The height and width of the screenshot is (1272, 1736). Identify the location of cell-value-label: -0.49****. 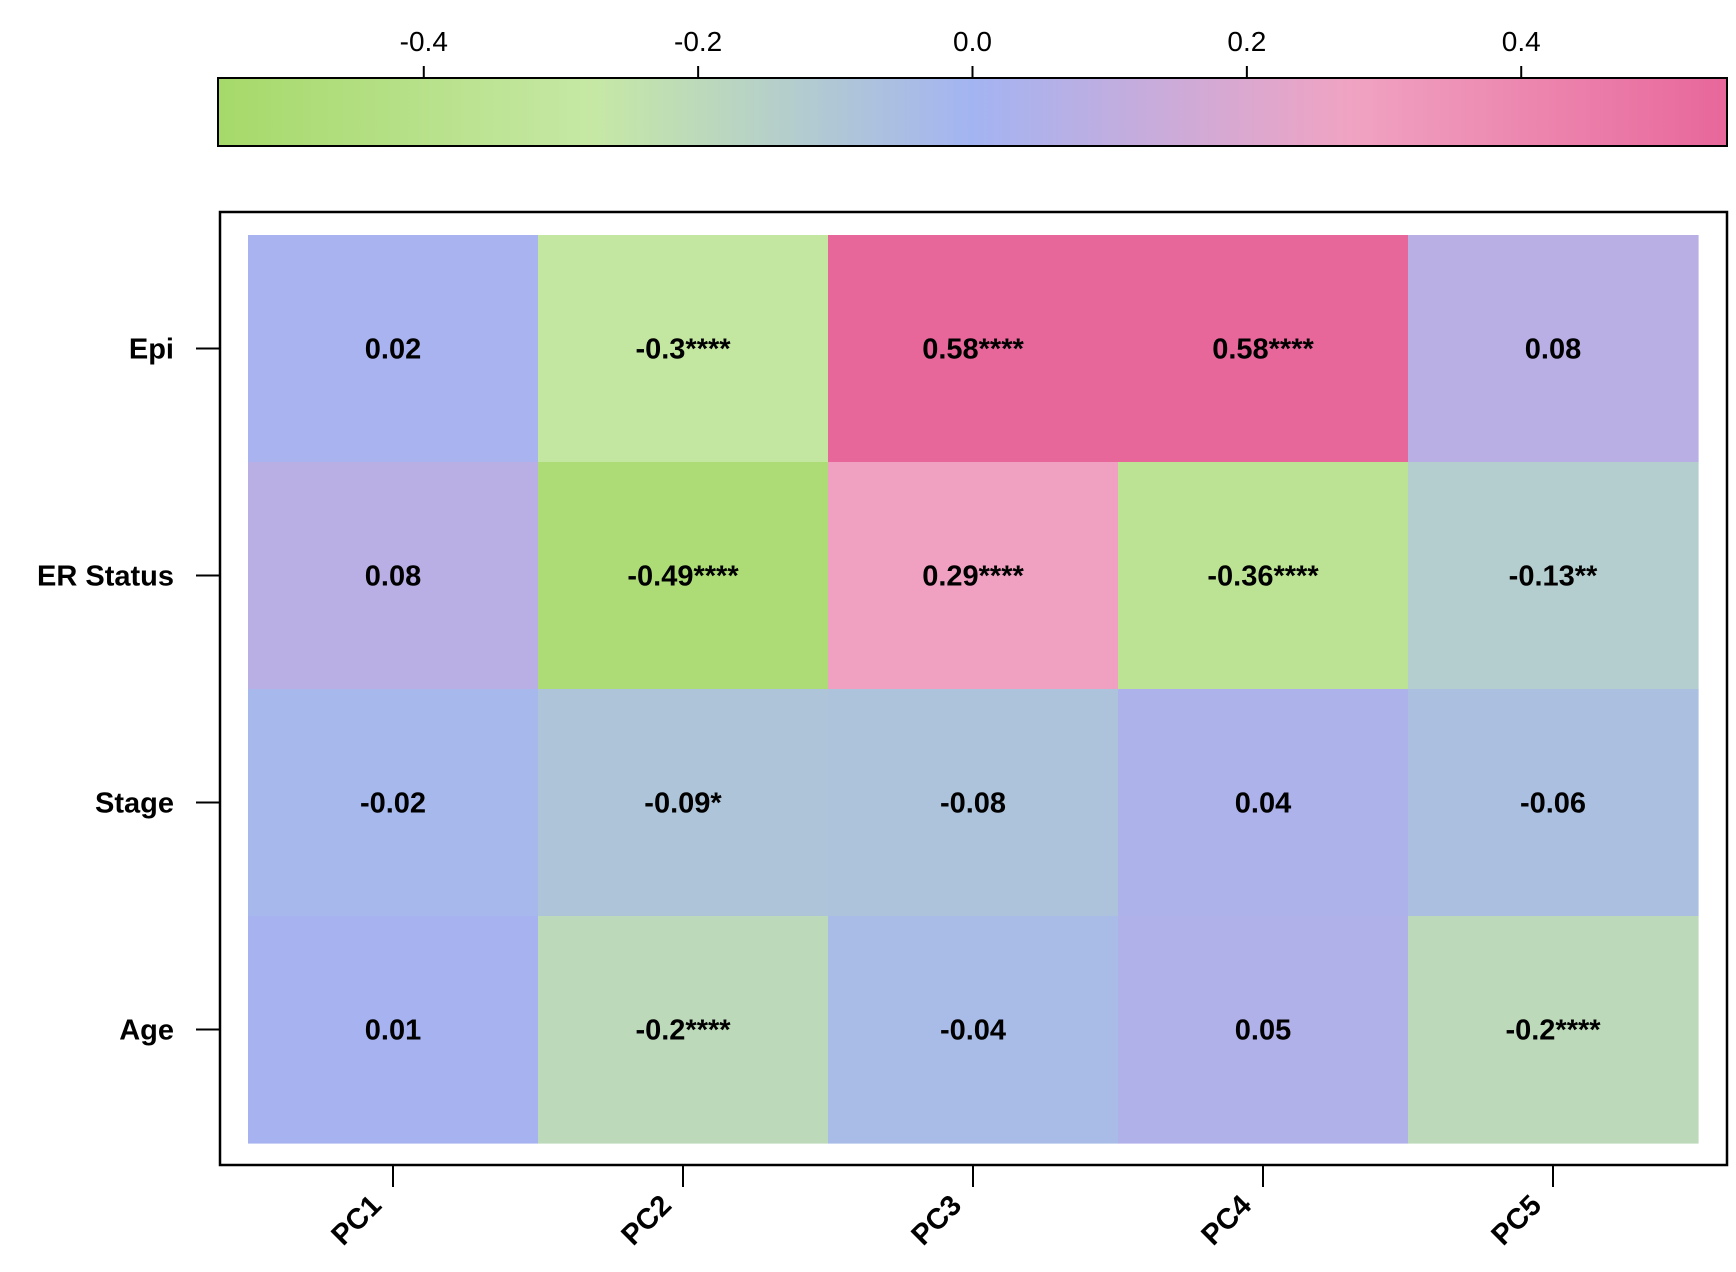
(683, 577).